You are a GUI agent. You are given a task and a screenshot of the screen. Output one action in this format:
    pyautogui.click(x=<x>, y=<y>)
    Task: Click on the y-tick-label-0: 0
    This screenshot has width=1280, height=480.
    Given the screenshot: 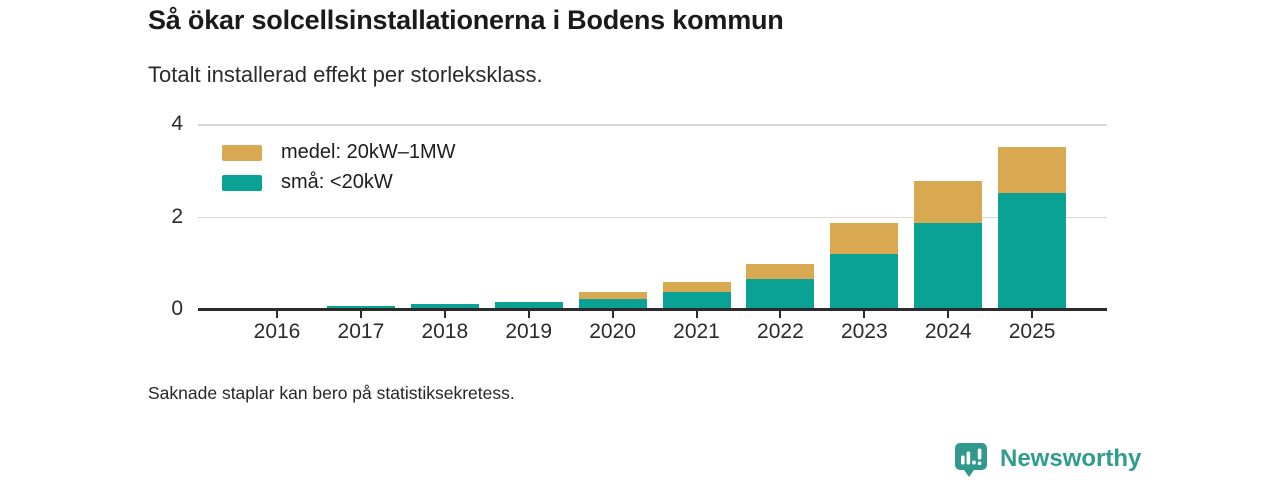 What is the action you would take?
    pyautogui.click(x=177, y=308)
    